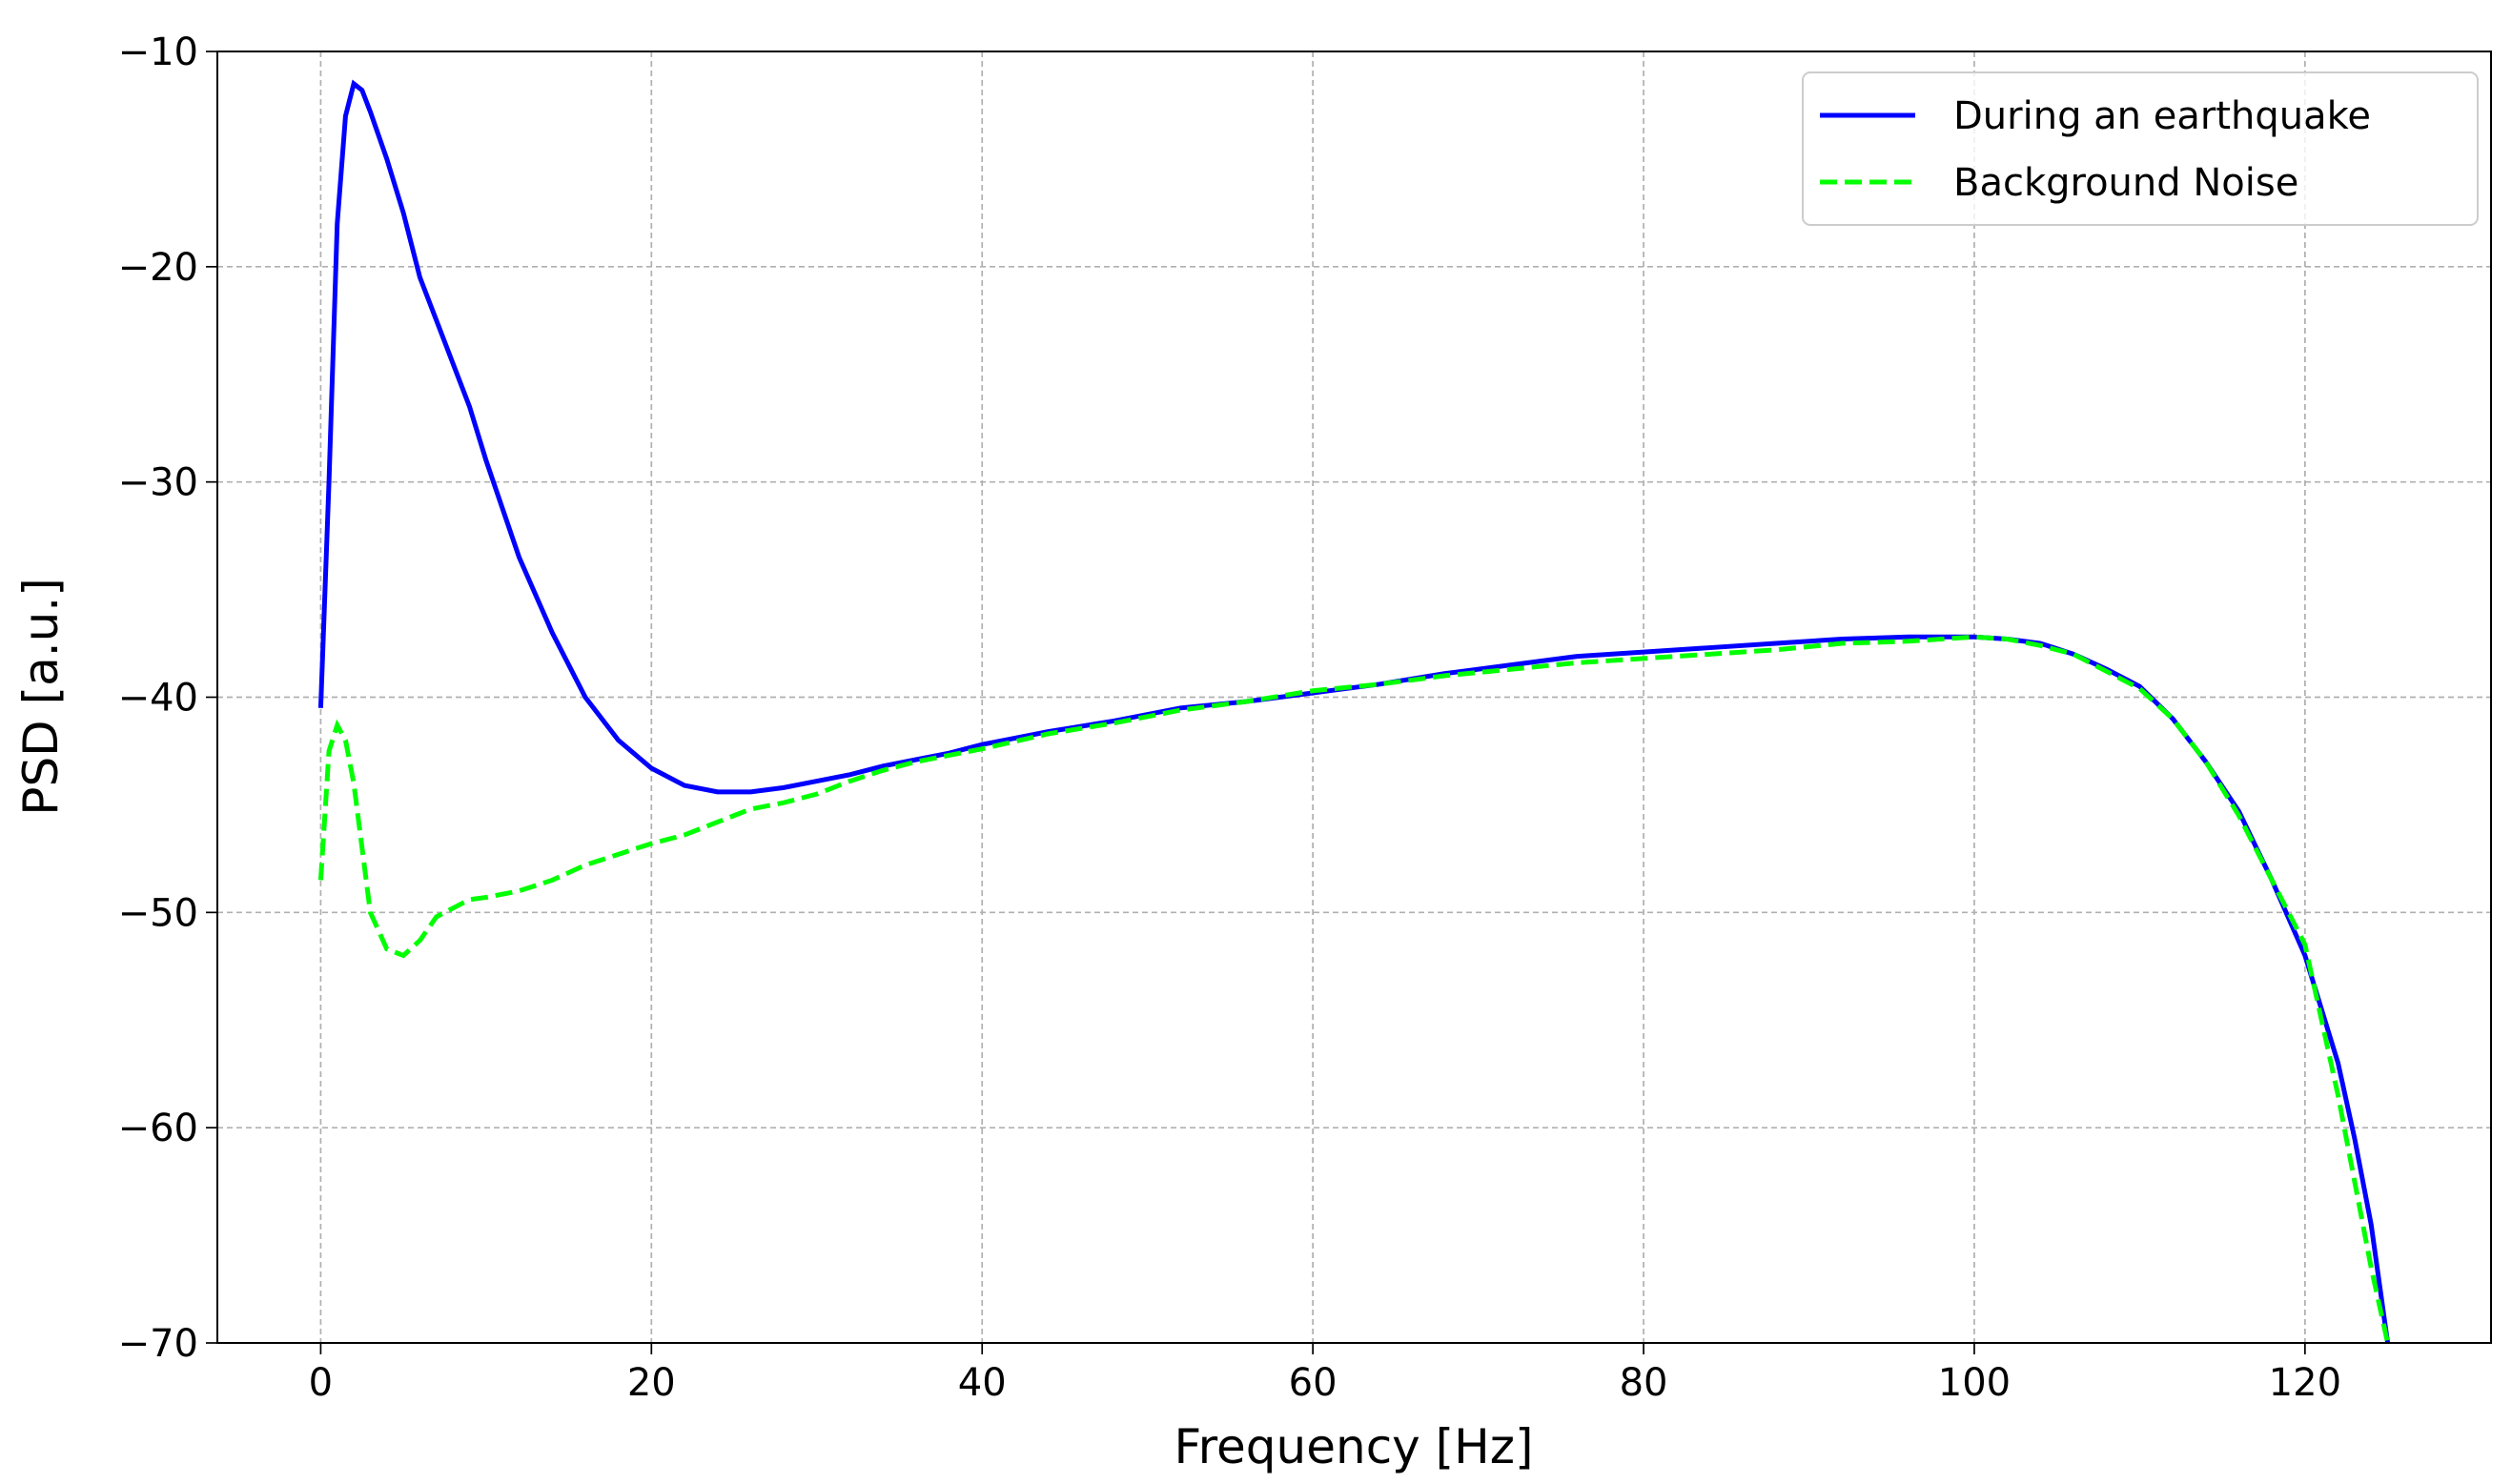 The width and height of the screenshot is (2512, 1484). What do you see at coordinates (1975, 1383) in the screenshot?
I see `x-tick-label: 100` at bounding box center [1975, 1383].